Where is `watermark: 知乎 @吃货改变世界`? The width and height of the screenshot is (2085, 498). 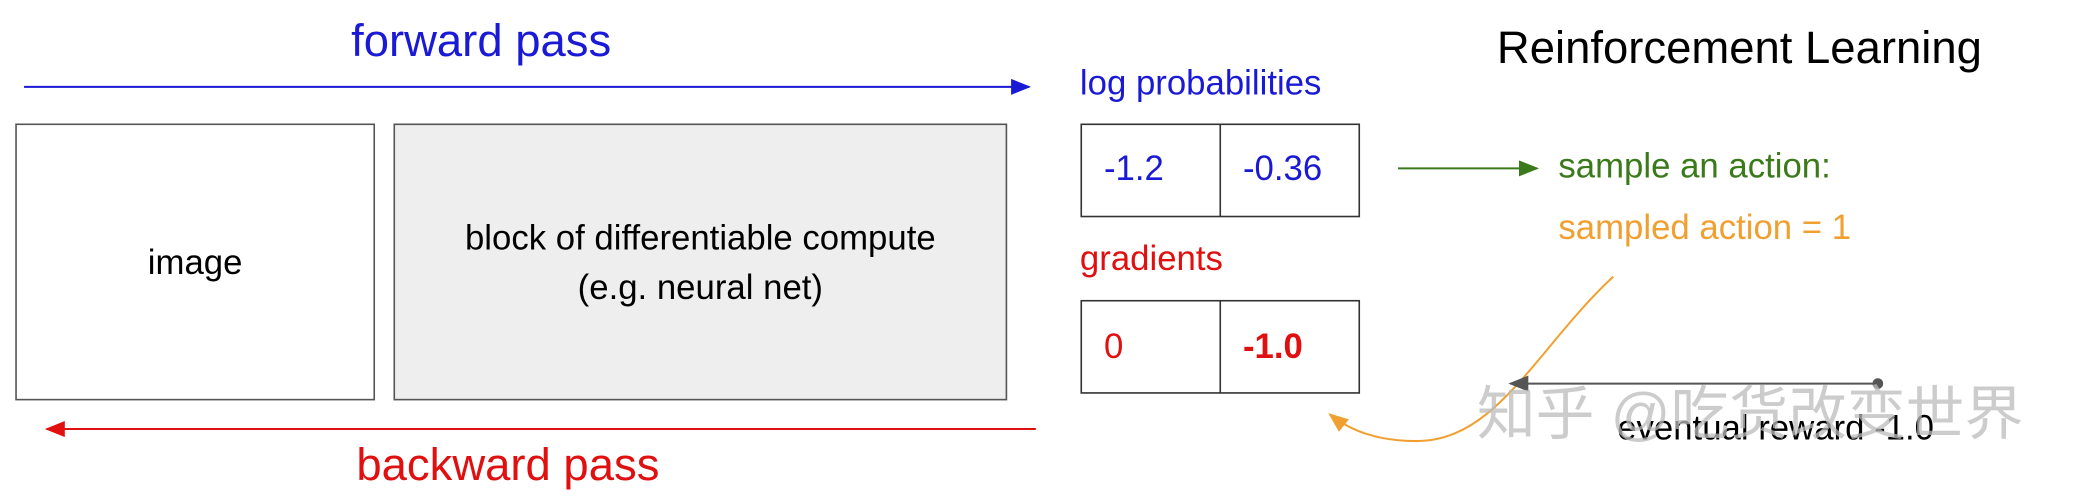
watermark: 知乎 @吃货改变世界 is located at coordinates (1750, 414).